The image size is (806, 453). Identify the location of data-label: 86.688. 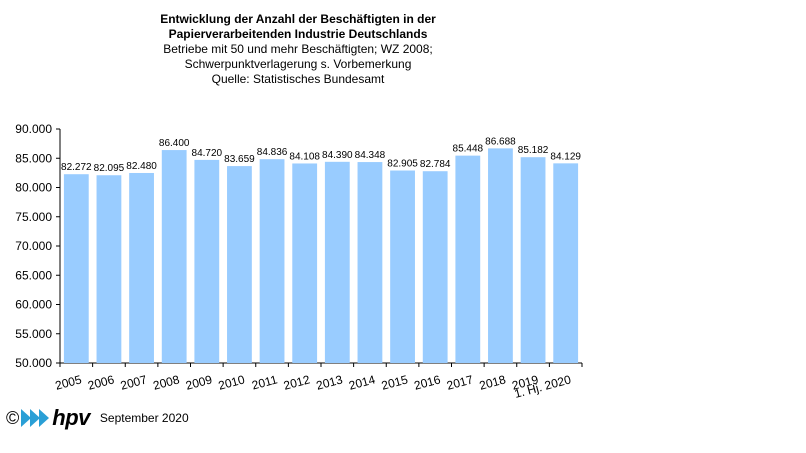
(500, 141).